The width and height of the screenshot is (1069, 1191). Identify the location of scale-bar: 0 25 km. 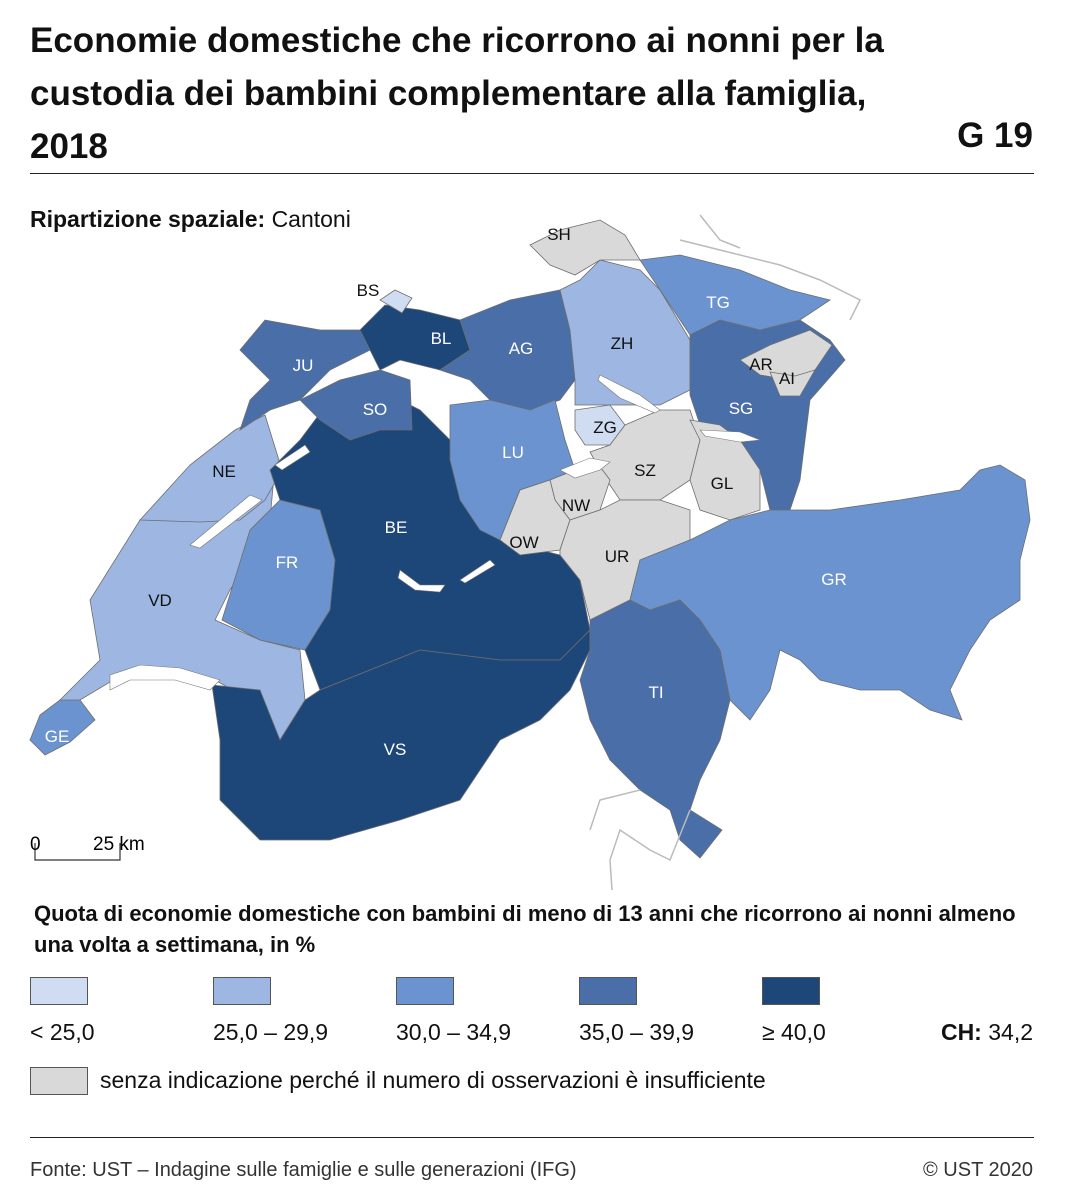
(87, 847).